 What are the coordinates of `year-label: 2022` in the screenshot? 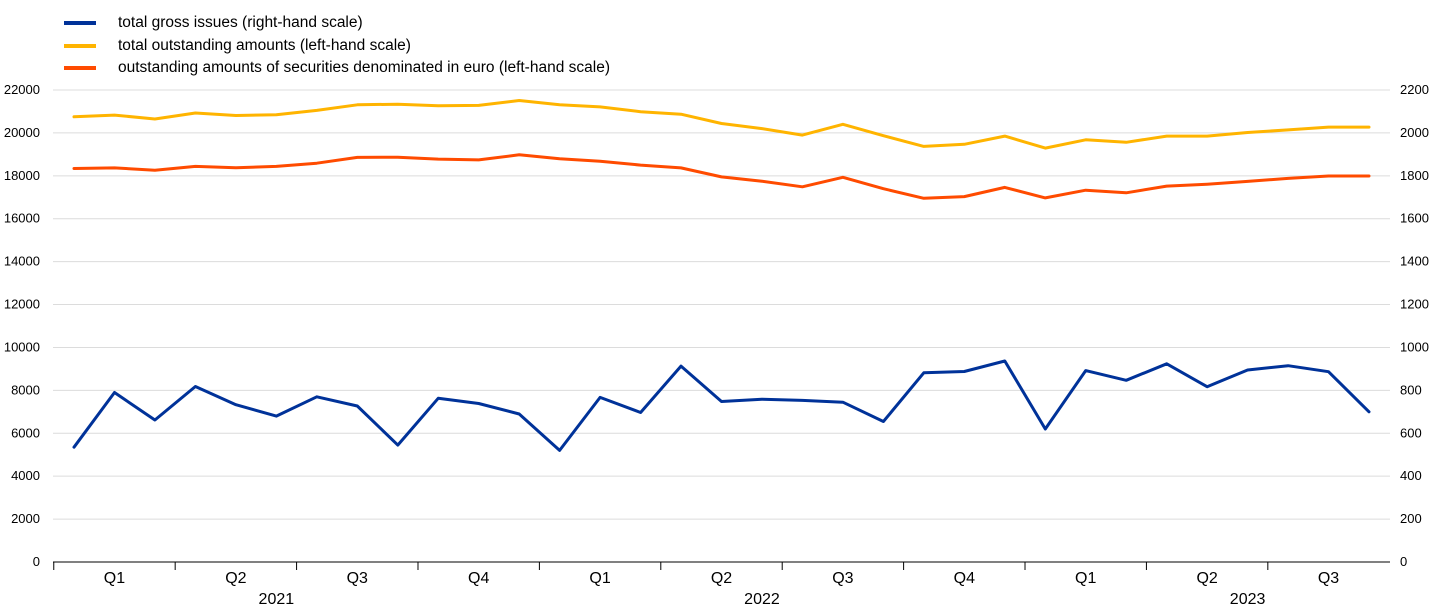 It's located at (762, 598).